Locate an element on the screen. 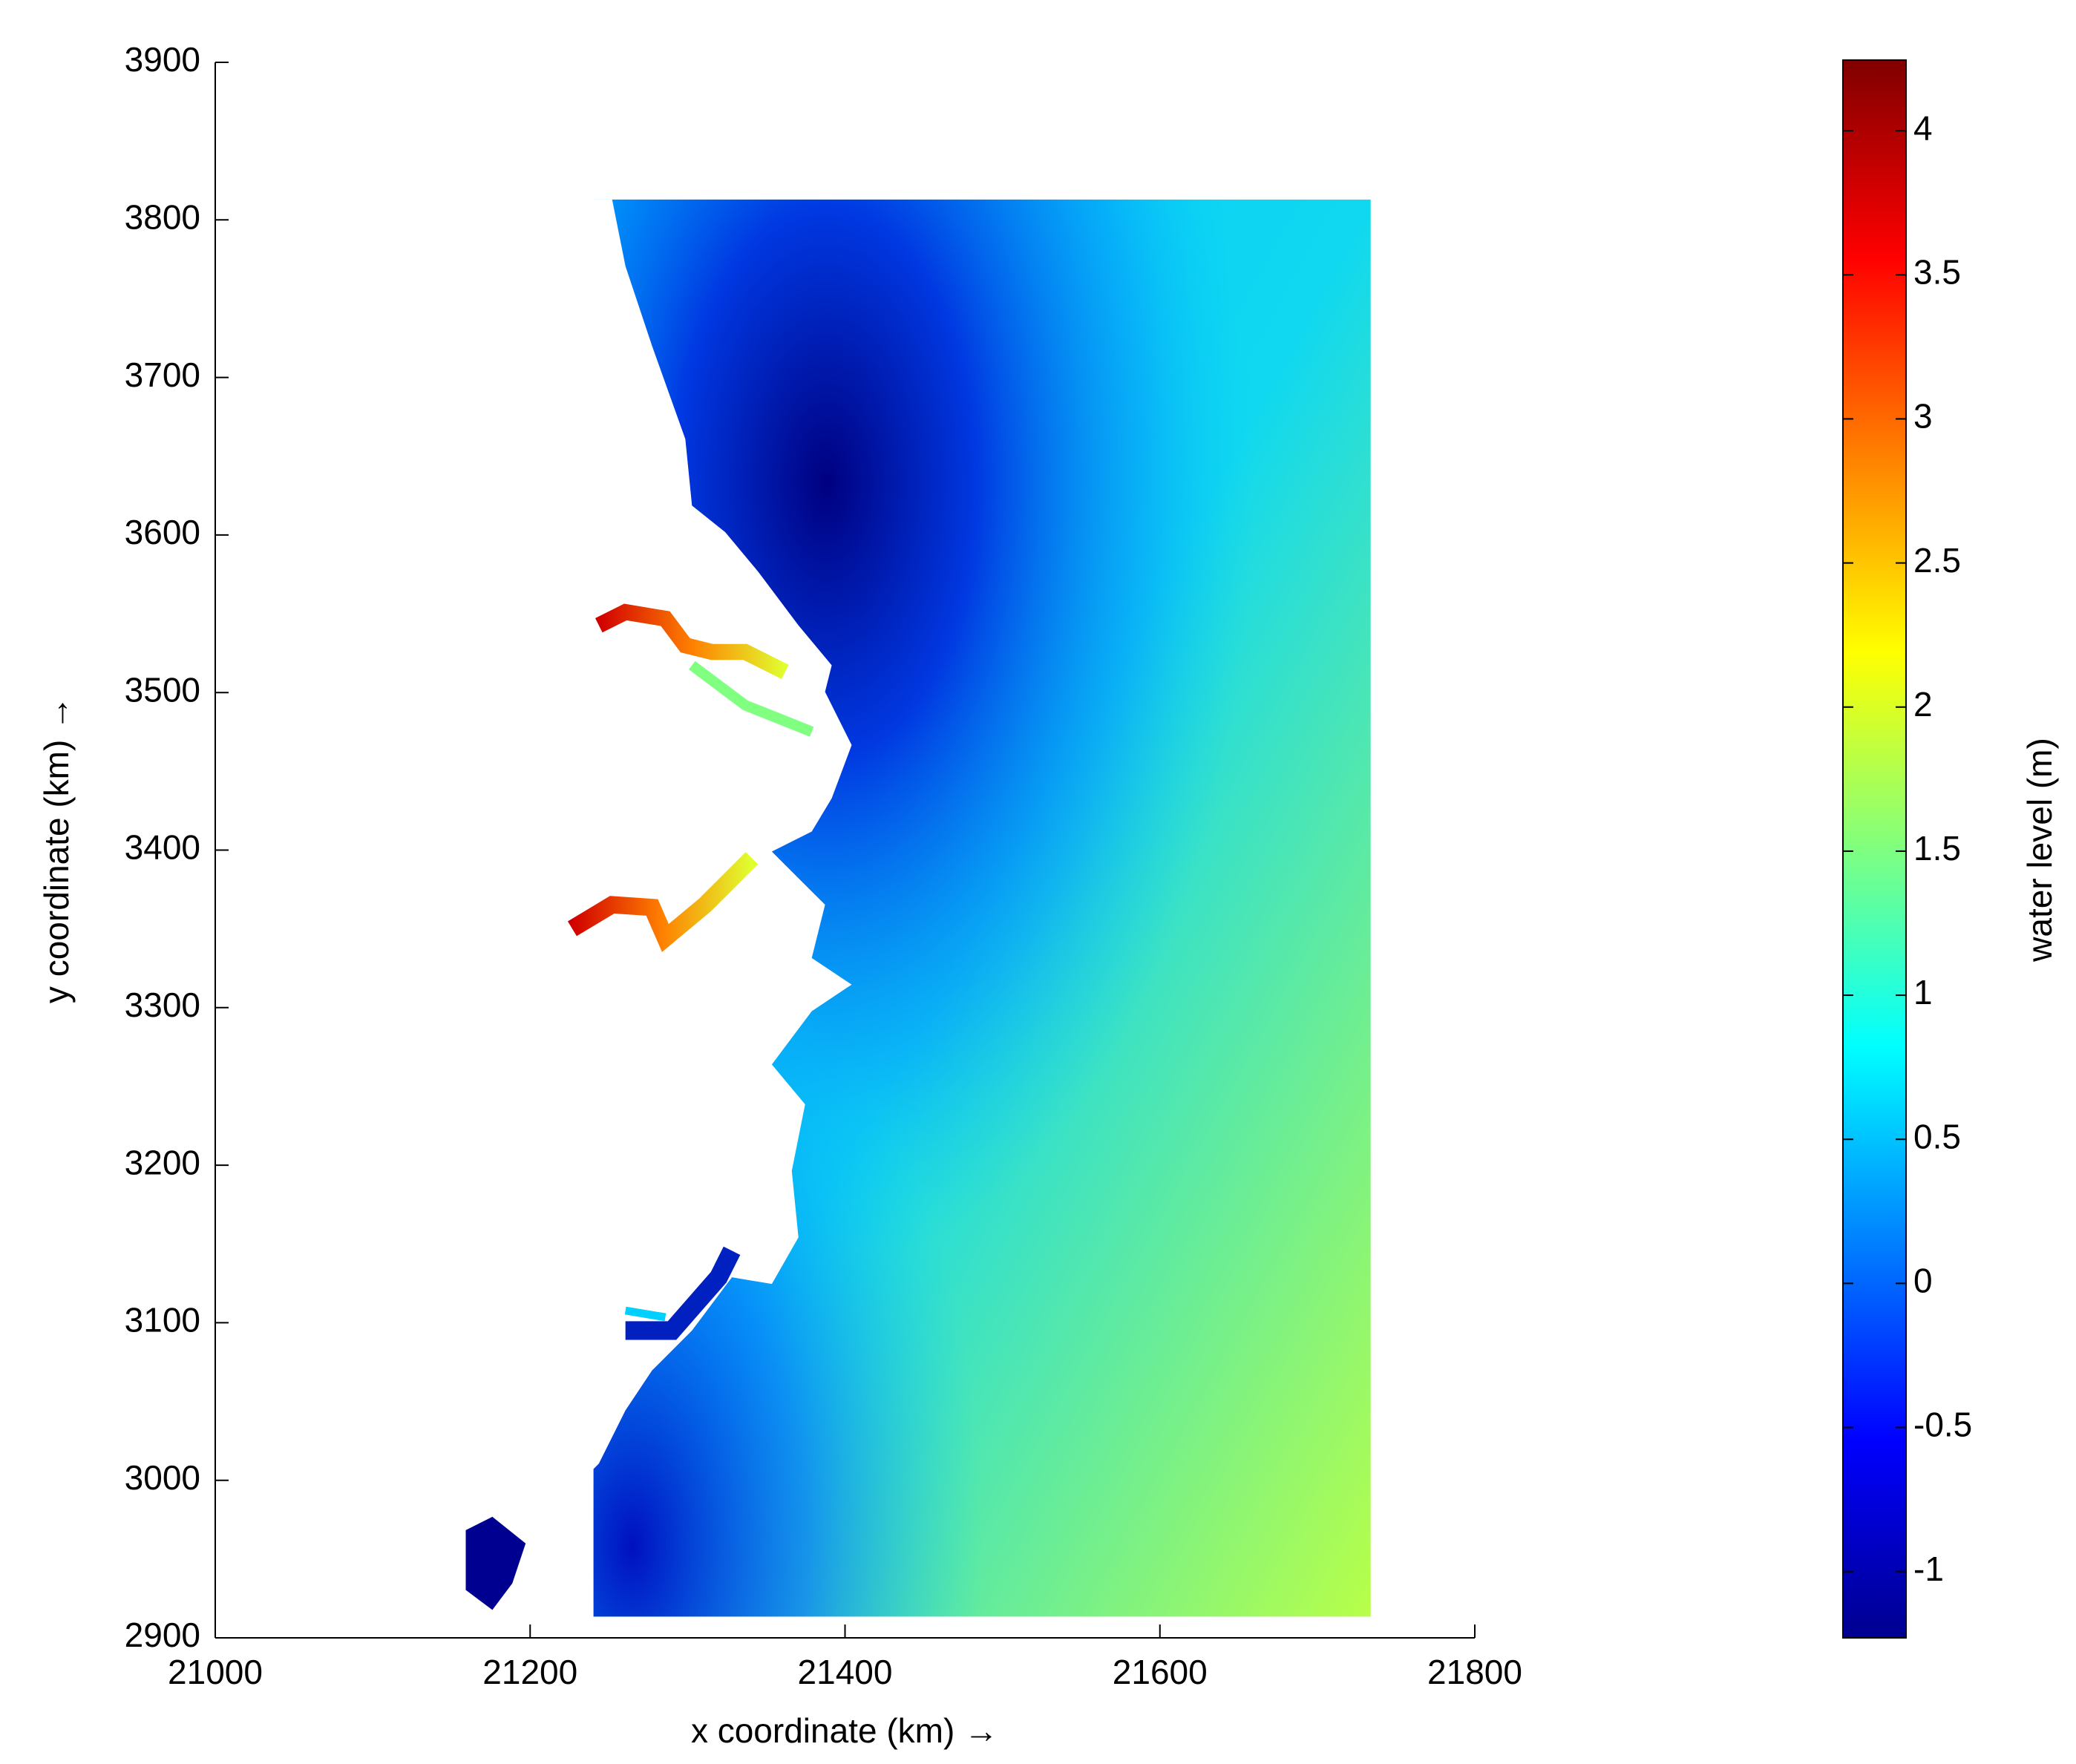  colorbar-tick-label: 1.5 is located at coordinates (1937, 848).